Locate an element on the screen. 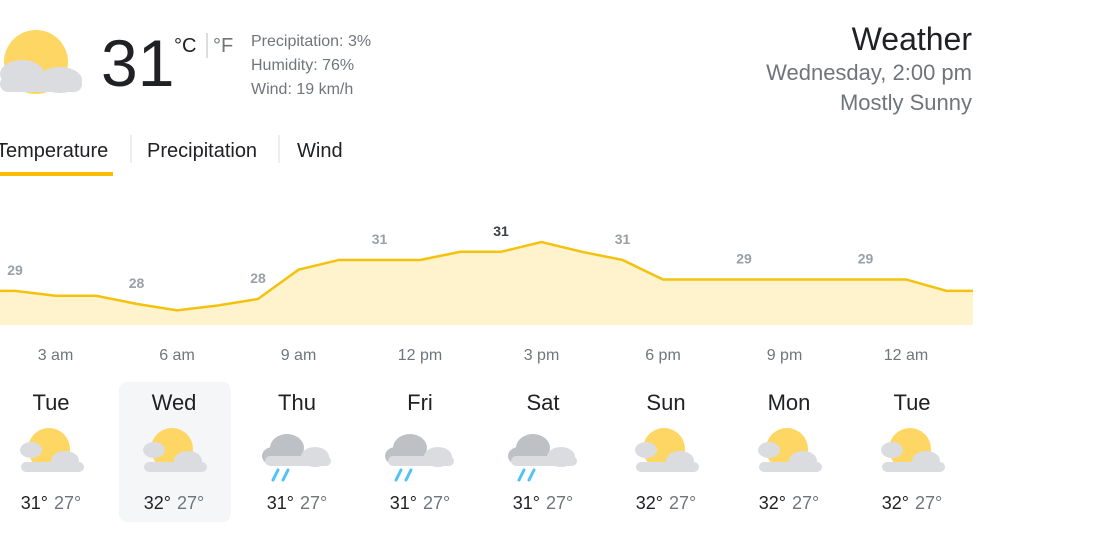  condition: Mostly Sunny is located at coordinates (906, 102).